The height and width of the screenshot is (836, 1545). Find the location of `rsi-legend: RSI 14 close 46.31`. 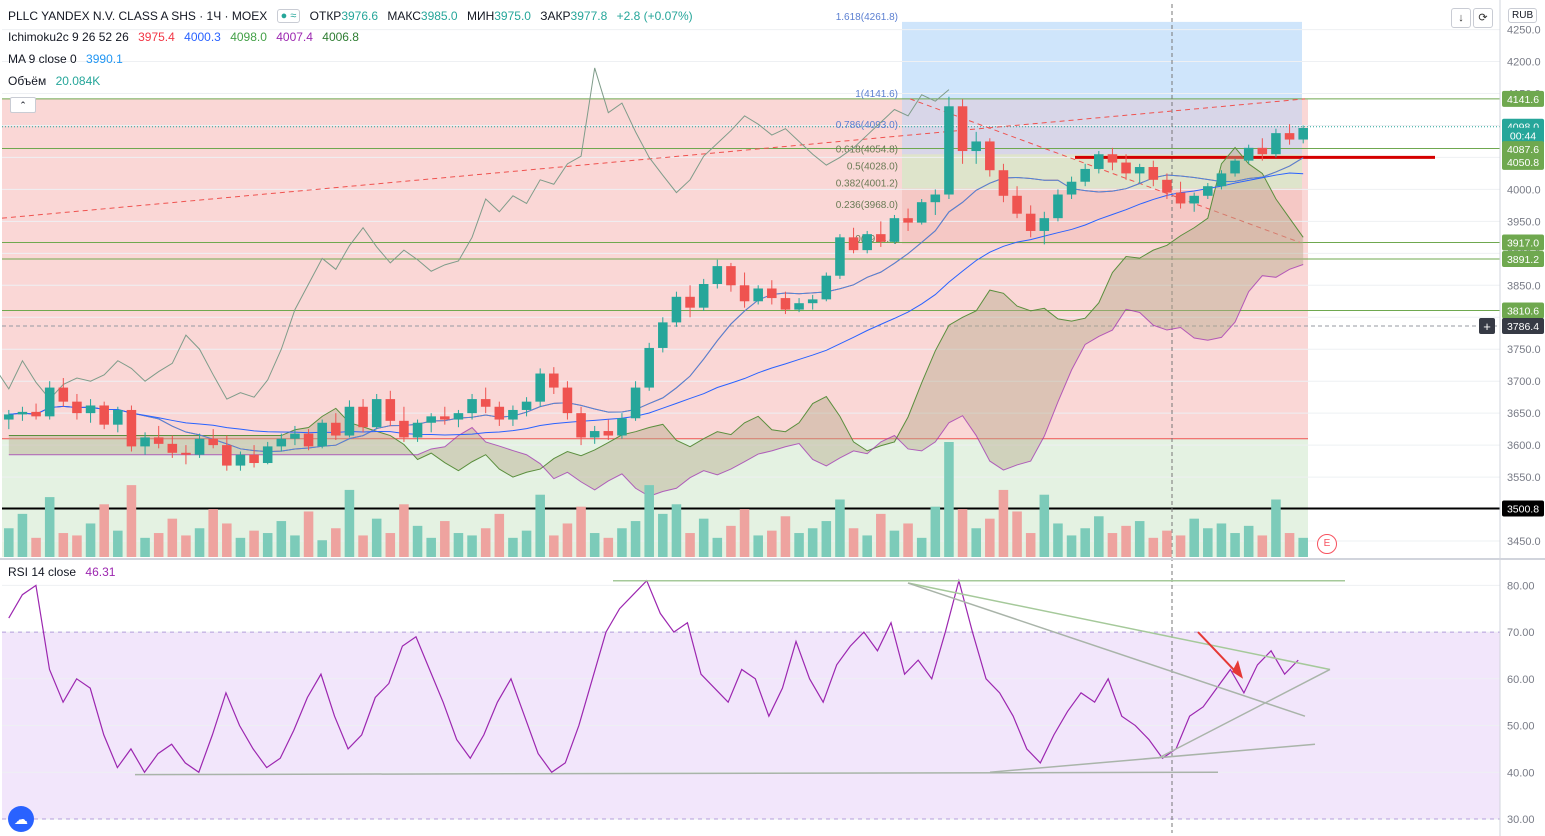

rsi-legend: RSI 14 close 46.31 is located at coordinates (64, 572).